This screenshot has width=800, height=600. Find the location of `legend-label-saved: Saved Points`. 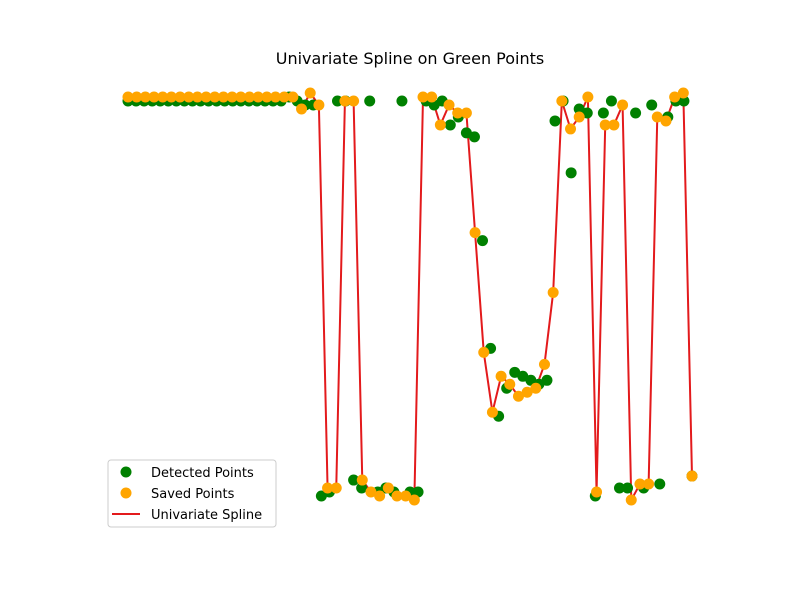

legend-label-saved: Saved Points is located at coordinates (193, 494).